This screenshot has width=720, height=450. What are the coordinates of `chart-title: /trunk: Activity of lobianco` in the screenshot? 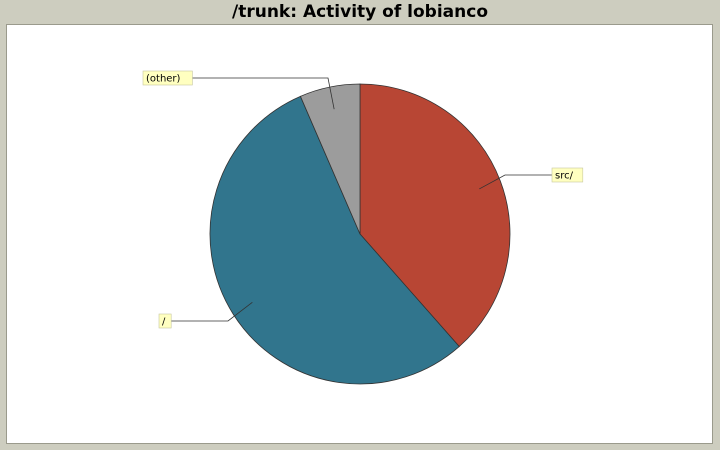 It's located at (360, 12).